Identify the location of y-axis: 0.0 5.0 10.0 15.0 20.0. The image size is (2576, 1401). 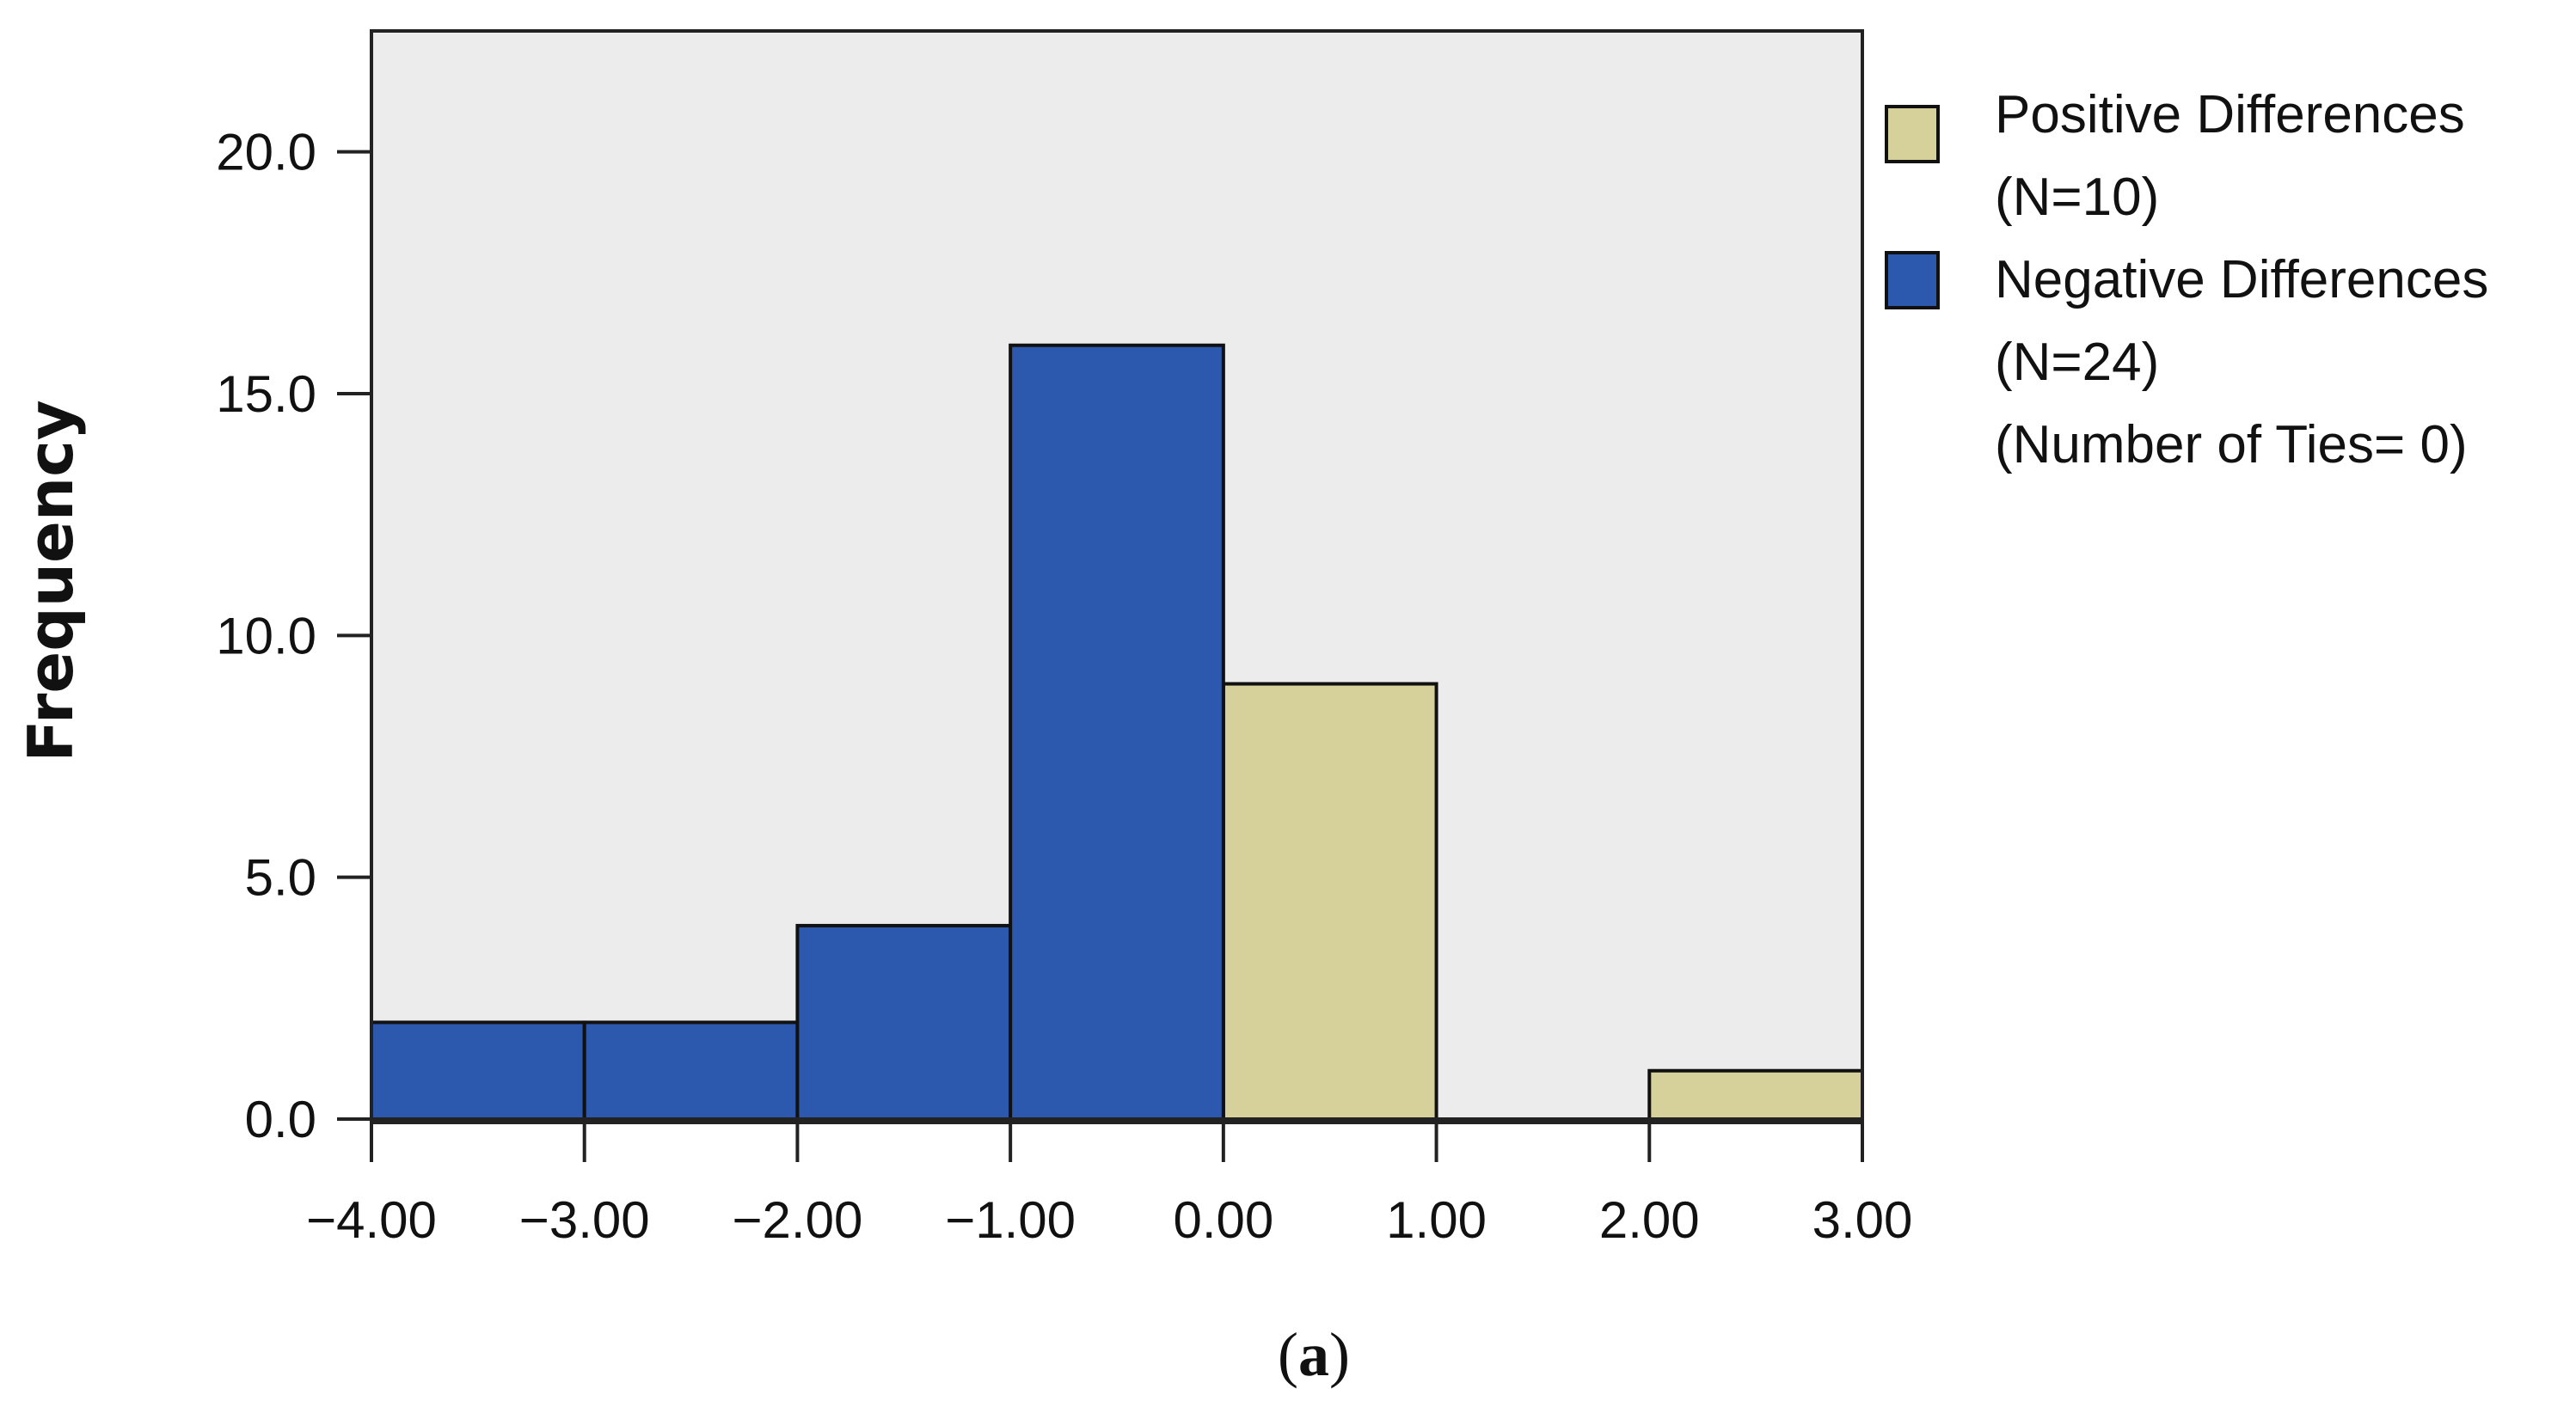
(293, 636).